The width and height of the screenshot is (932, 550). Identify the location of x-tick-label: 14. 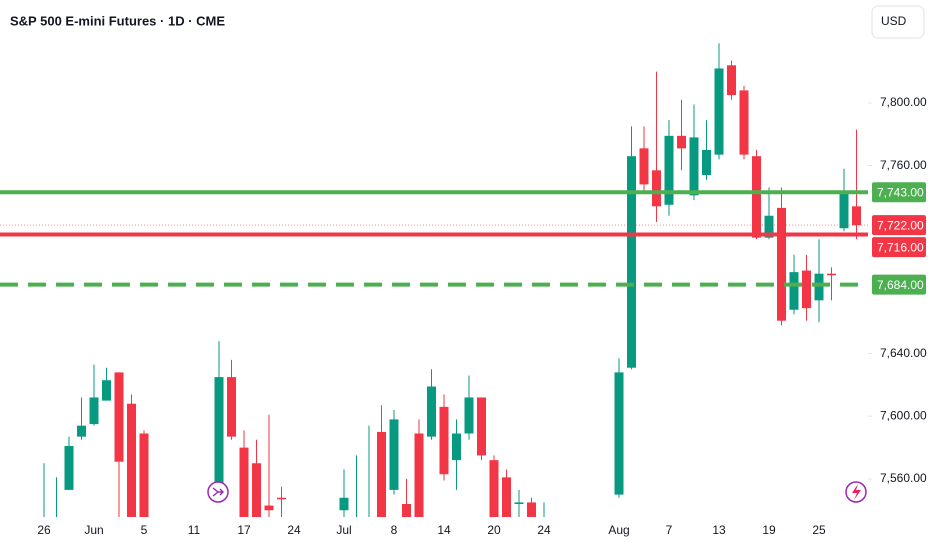
(444, 530).